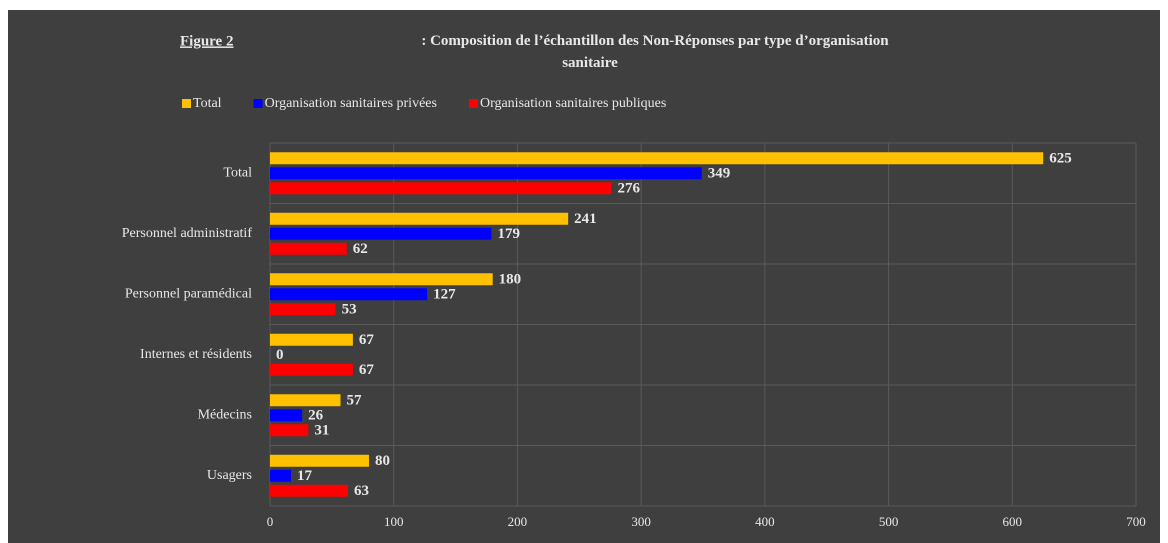 This screenshot has width=1168, height=543. What do you see at coordinates (719, 174) in the screenshot?
I see `data-label: 349` at bounding box center [719, 174].